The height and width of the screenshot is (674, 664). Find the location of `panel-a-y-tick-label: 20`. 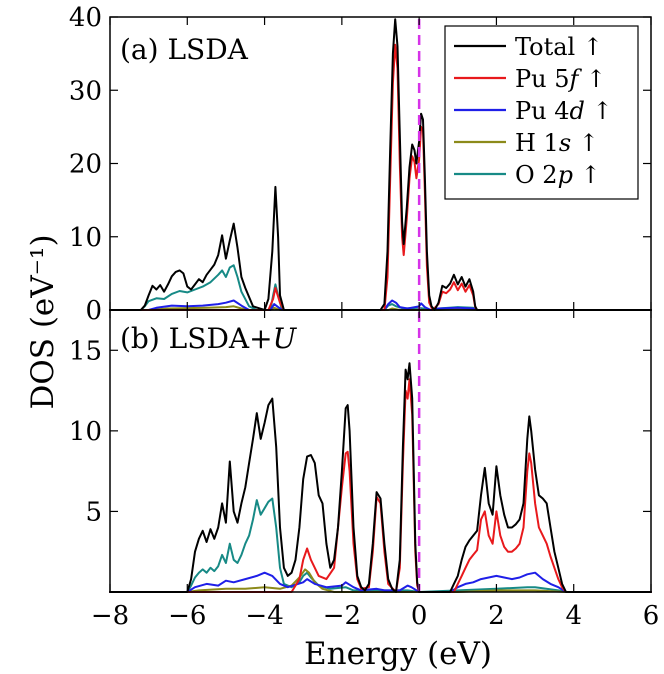

panel-a-y-tick-label: 20 is located at coordinates (85, 165).